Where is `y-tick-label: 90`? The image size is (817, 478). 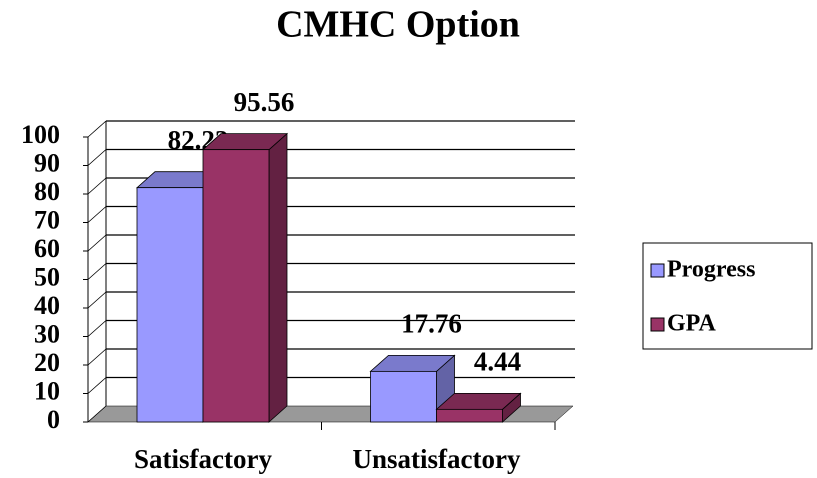 y-tick-label: 90 is located at coordinates (47, 162).